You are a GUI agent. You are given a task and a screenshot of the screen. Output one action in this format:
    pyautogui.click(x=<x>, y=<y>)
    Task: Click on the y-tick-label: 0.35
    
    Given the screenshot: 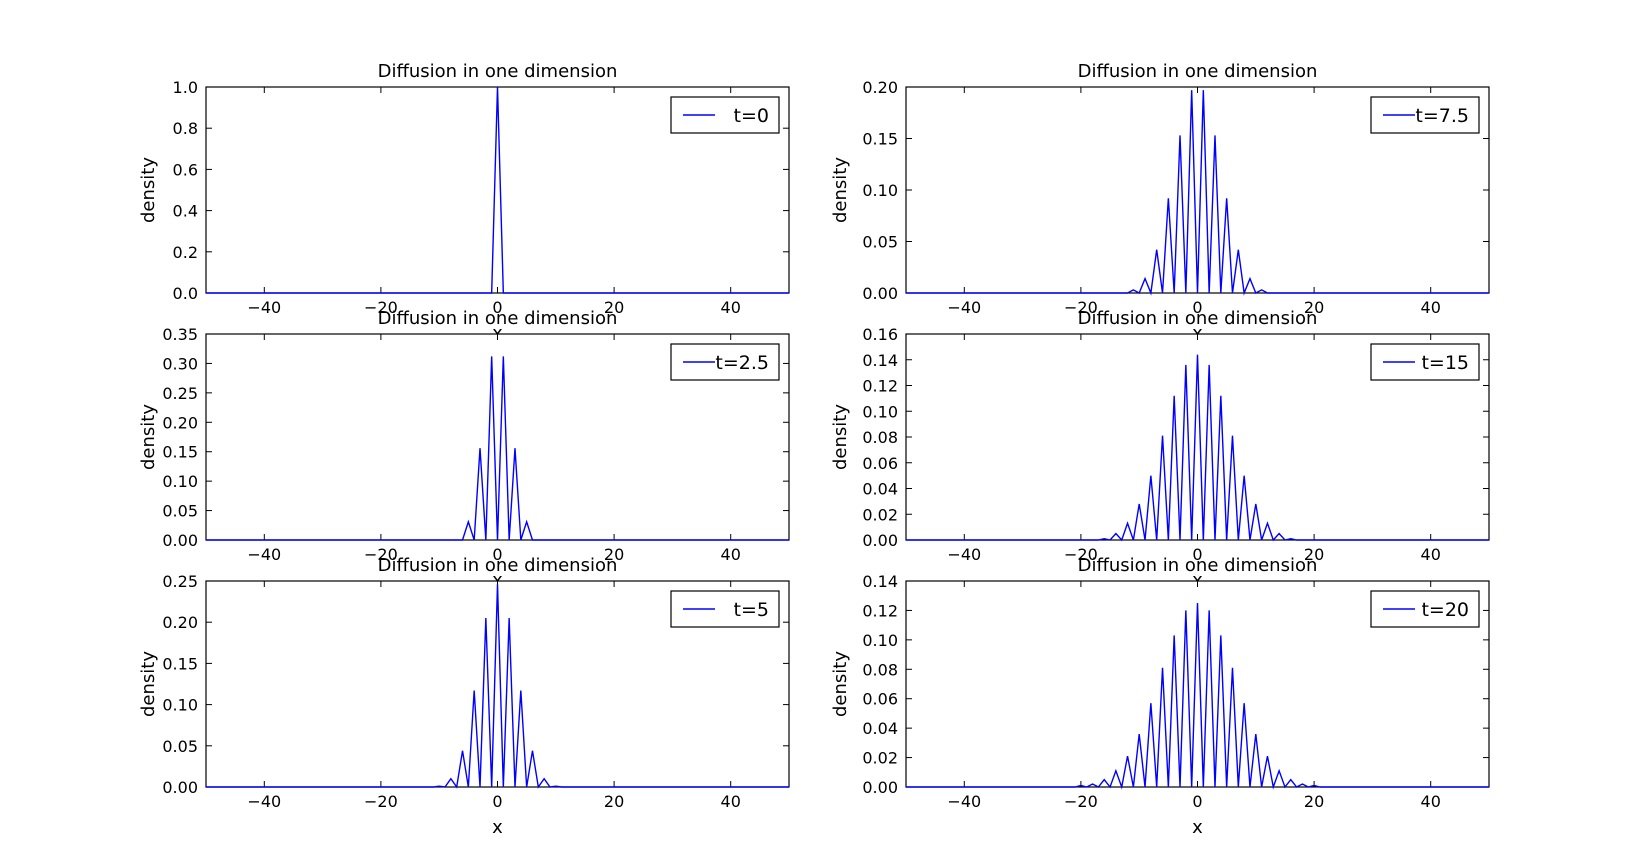 What is the action you would take?
    pyautogui.click(x=180, y=334)
    